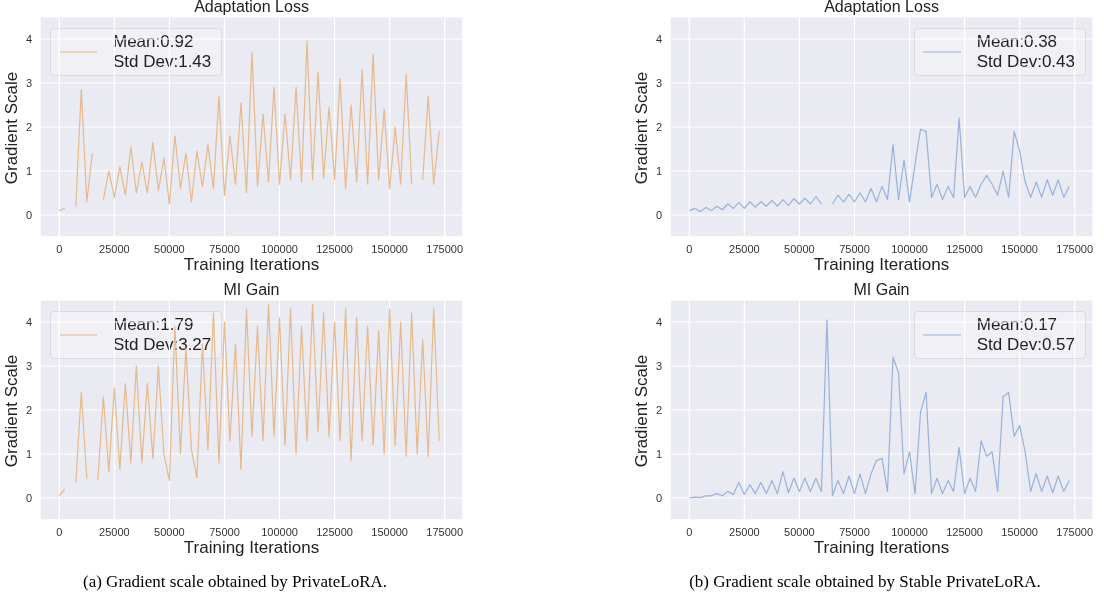 The image size is (1104, 604). What do you see at coordinates (1025, 335) in the screenshot?
I see `legend-label: Mean:0.17 Std Dev:0.57` at bounding box center [1025, 335].